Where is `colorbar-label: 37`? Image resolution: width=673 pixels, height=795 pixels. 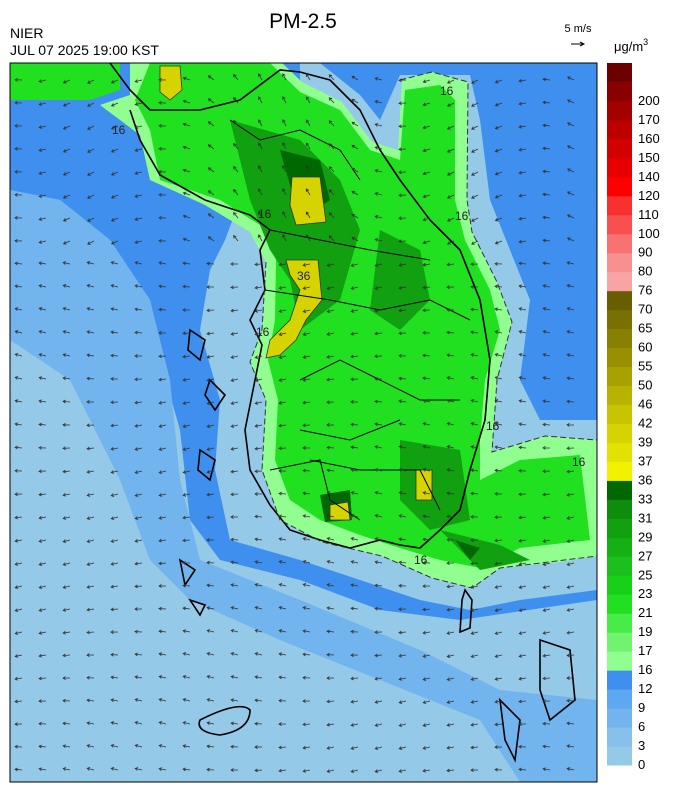 colorbar-label: 37 is located at coordinates (645, 460).